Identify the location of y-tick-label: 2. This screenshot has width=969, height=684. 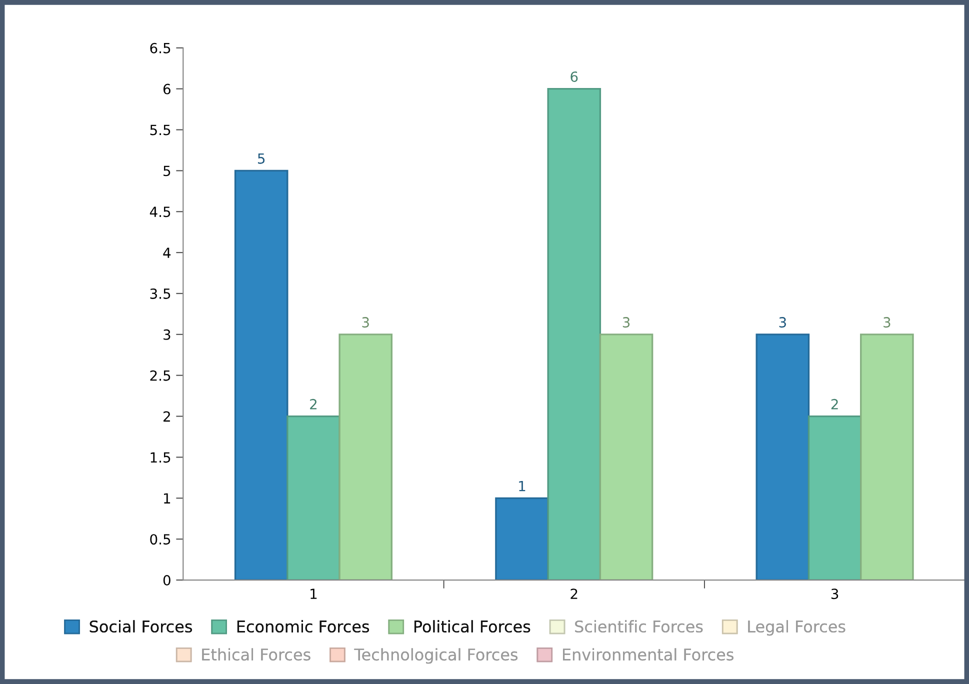
(167, 416).